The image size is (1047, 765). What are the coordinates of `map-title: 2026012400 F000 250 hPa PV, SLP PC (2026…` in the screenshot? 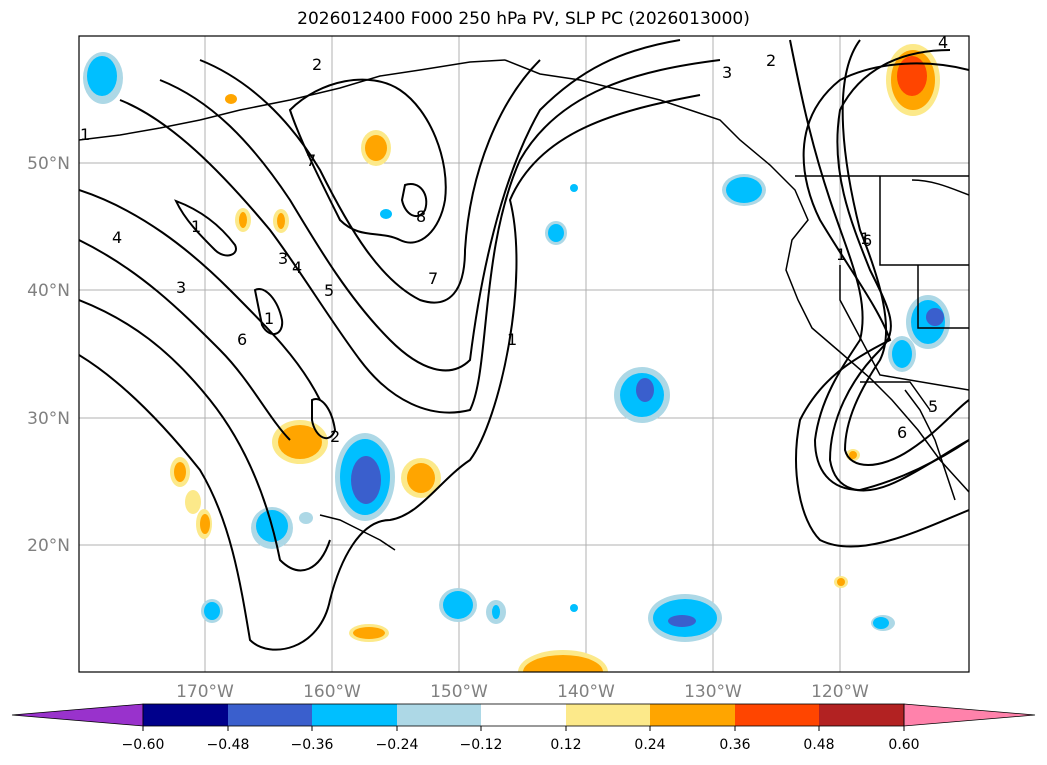 It's located at (523, 19).